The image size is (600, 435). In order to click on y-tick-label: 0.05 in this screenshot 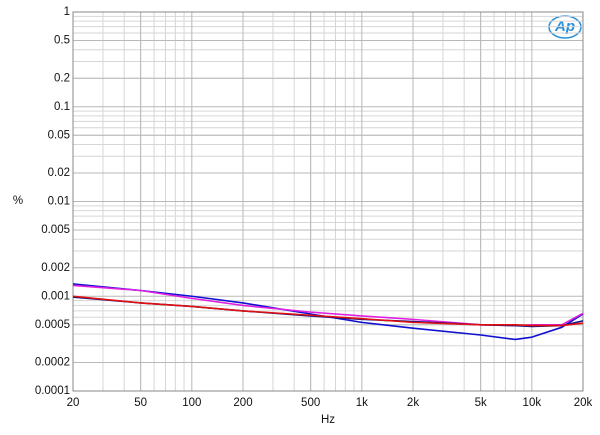, I will do `click(59, 135)`.